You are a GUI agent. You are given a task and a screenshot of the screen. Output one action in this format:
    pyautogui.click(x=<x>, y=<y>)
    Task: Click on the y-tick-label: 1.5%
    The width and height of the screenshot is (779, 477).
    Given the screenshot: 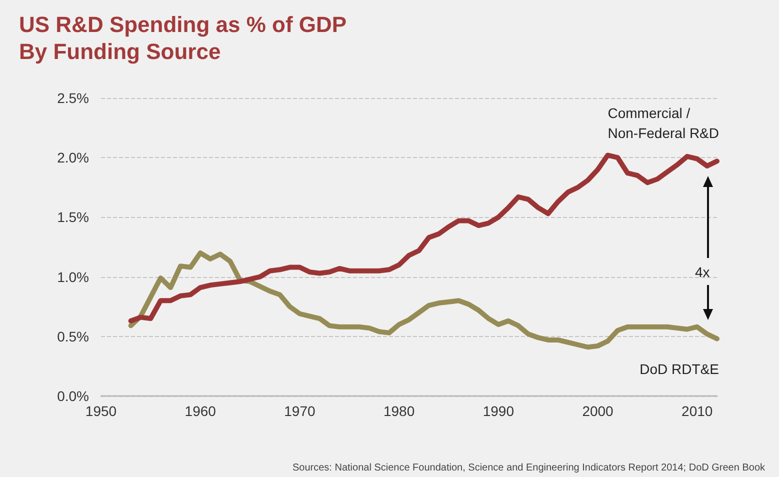 What is the action you would take?
    pyautogui.click(x=73, y=217)
    